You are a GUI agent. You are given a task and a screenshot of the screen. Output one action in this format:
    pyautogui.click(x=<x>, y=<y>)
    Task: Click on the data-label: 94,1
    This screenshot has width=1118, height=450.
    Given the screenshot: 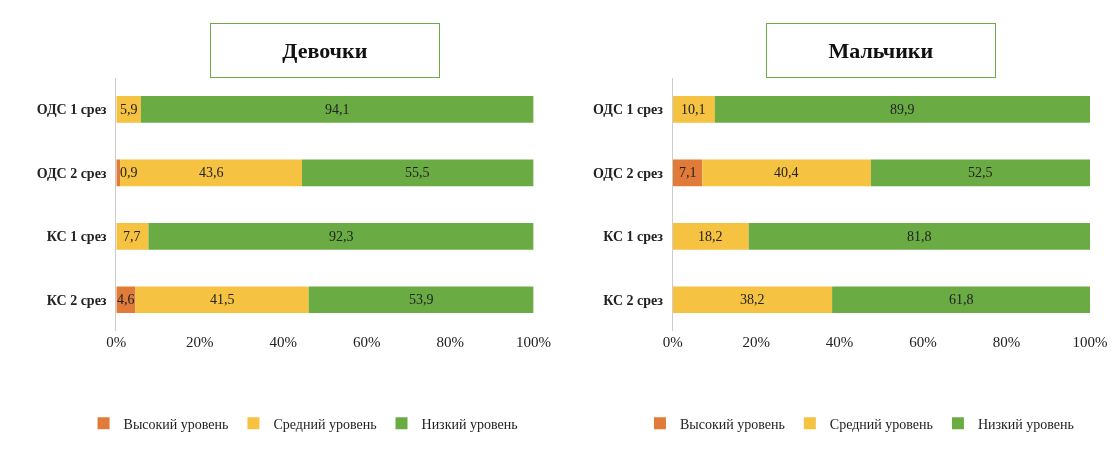 What is the action you would take?
    pyautogui.click(x=337, y=109)
    